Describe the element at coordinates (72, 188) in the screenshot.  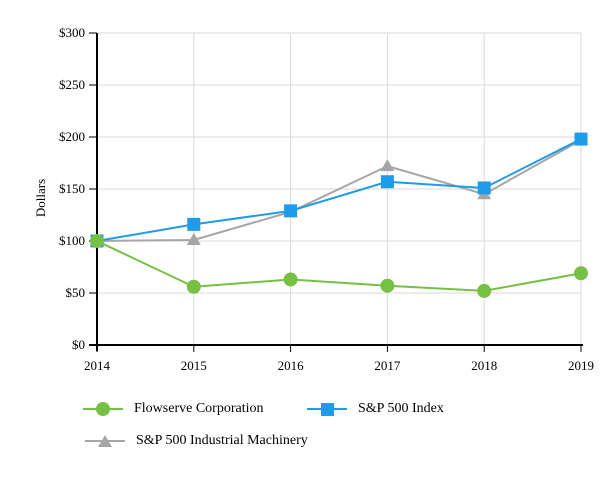
I see `y-tick-label: $150` at that location.